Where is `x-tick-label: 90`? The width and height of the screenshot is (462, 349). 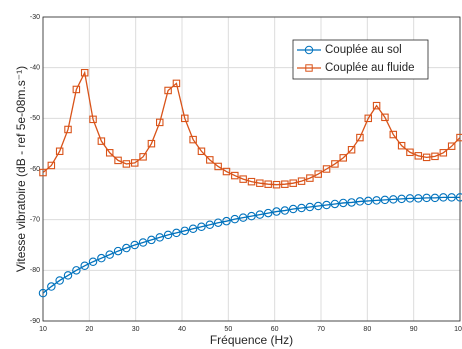
x-tick-label: 90 is located at coordinates (414, 329).